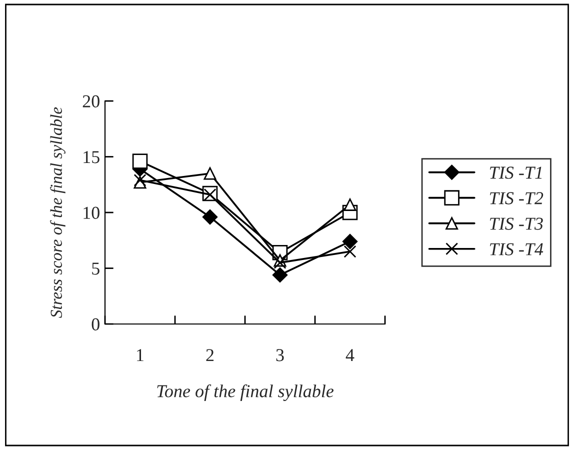 The image size is (574, 450). What do you see at coordinates (517, 198) in the screenshot?
I see `legend-label: TIS -T2` at bounding box center [517, 198].